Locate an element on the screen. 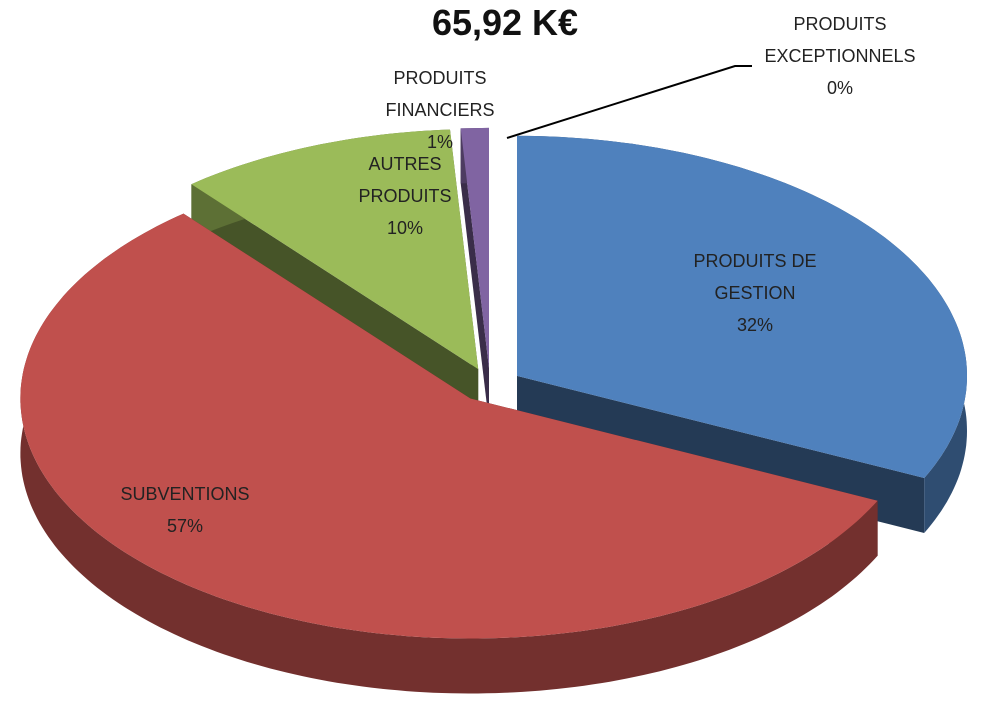 This screenshot has height=702, width=988. slice-label: PRODUITS DE GESTION is located at coordinates (755, 277).